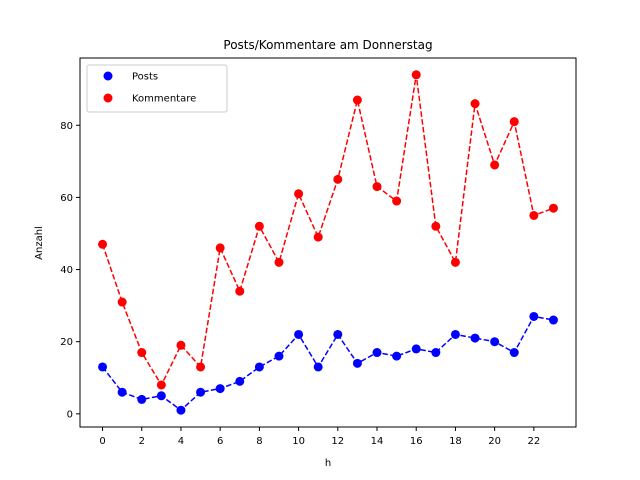  Describe the element at coordinates (102, 441) in the screenshot. I see `x-tick-label-0: 0` at that location.